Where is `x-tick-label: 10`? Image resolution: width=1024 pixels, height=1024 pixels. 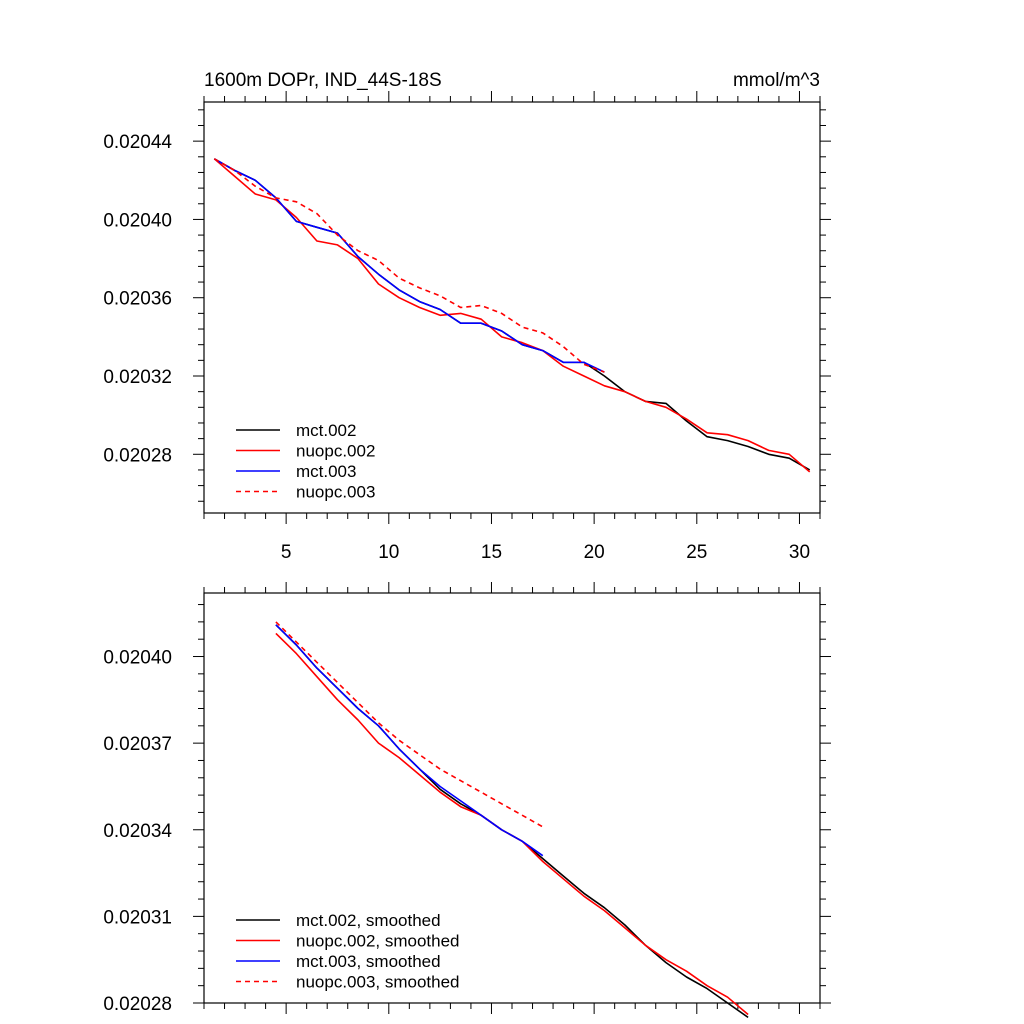
x-tick-label: 10 is located at coordinates (388, 552).